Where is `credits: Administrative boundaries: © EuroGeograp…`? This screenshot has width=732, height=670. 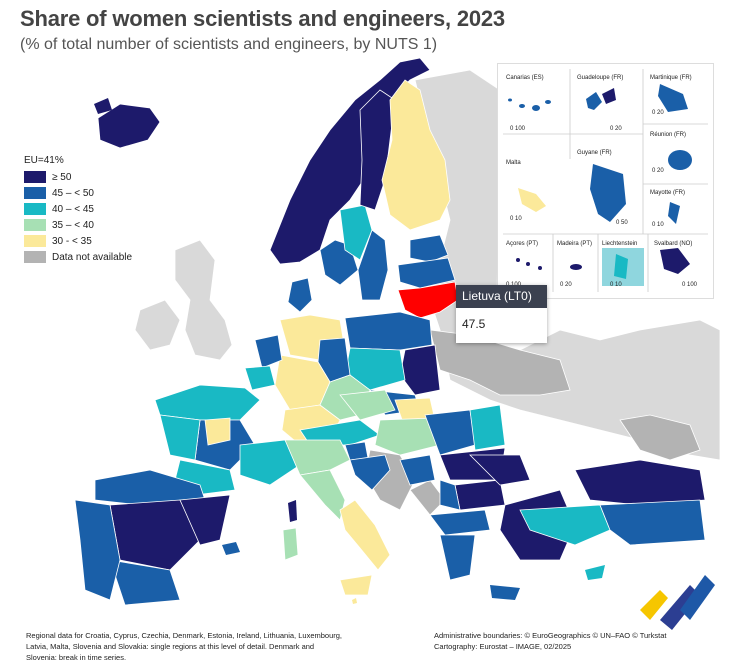 credits: Administrative boundaries: © EuroGeograp… is located at coordinates (550, 641).